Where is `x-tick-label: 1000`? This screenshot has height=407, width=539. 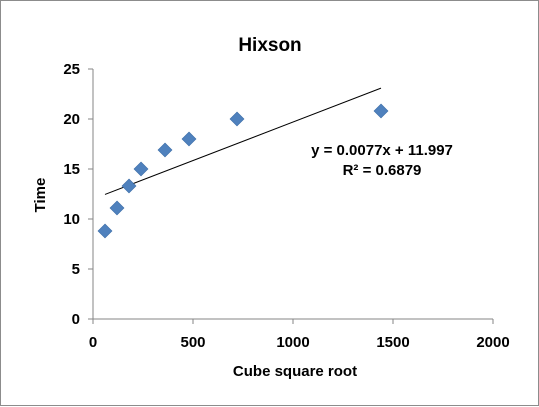 x-tick-label: 1000 is located at coordinates (292, 342).